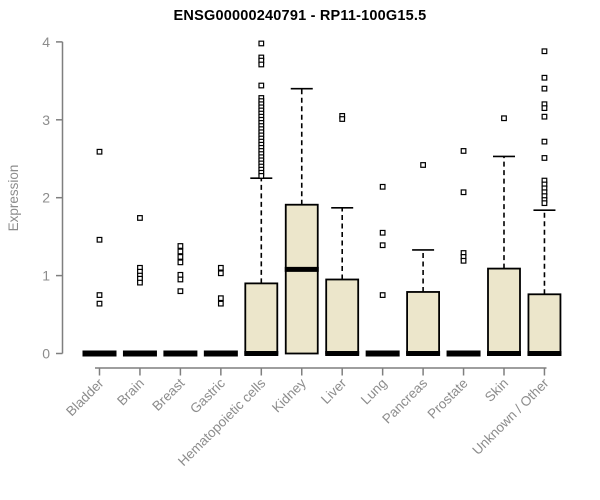  I want to click on y-tick-label: 0, so click(46, 354).